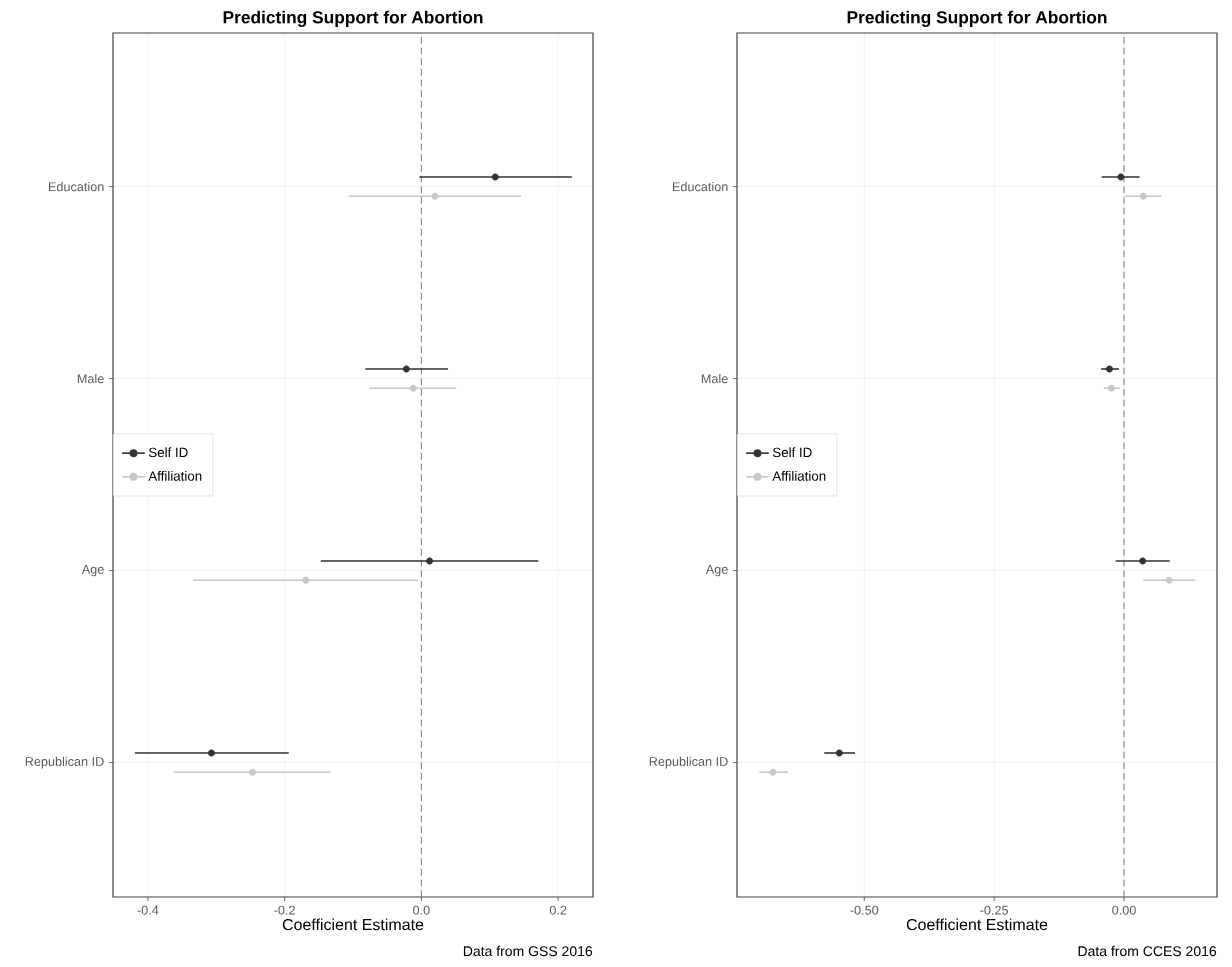 This screenshot has height=967, width=1232. I want to click on text: Data from CCES 2016, so click(1147, 951).